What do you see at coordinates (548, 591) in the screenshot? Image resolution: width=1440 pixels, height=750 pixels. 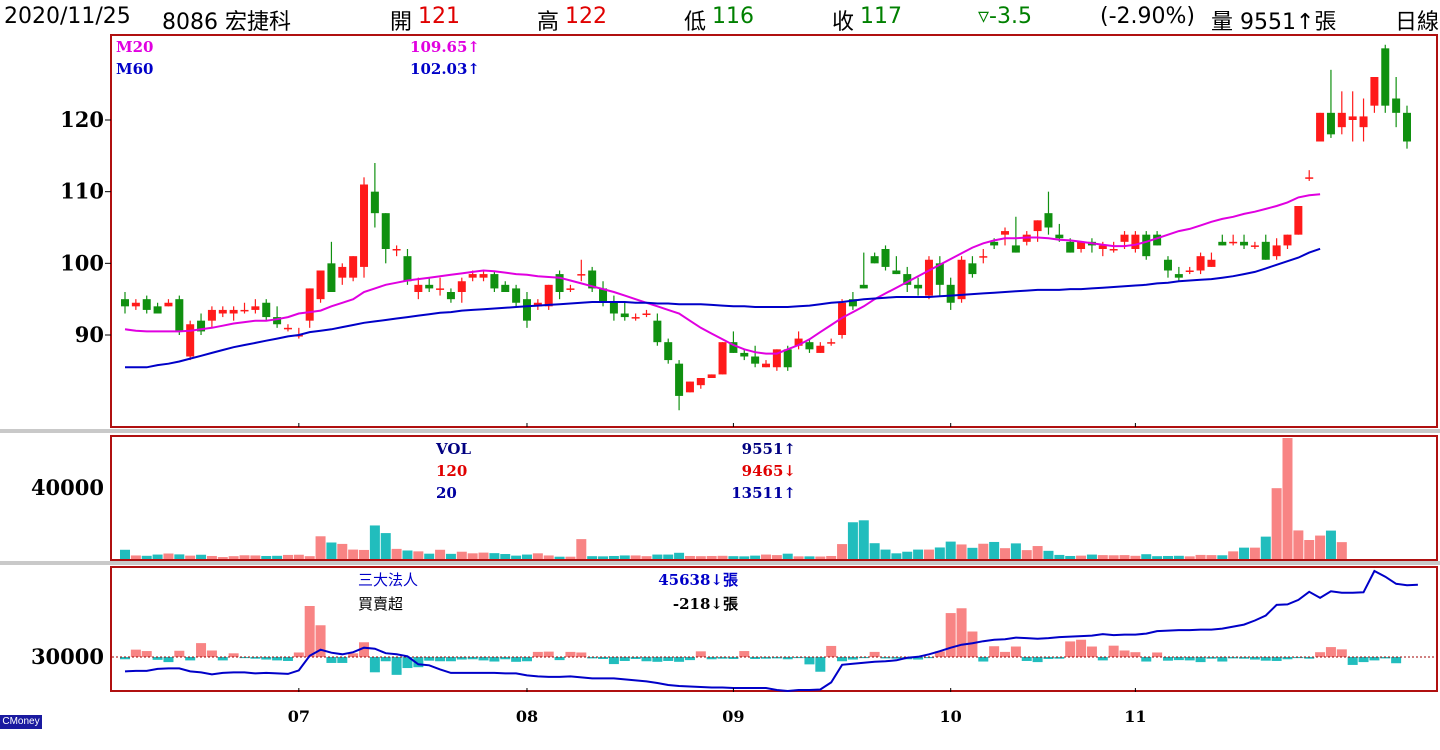 I see `institution-legend-box` at bounding box center [548, 591].